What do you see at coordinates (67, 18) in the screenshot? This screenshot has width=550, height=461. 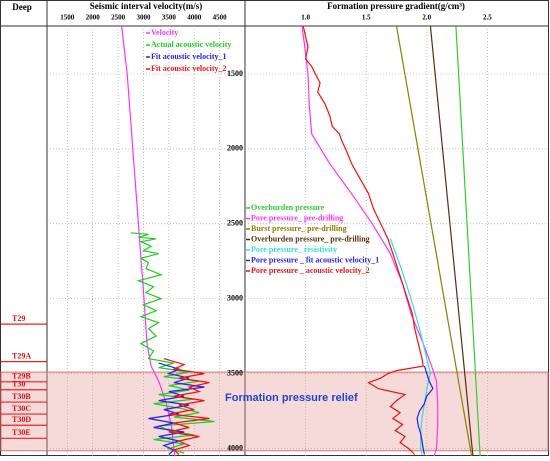 I see `x-tick-label: 1500` at bounding box center [67, 18].